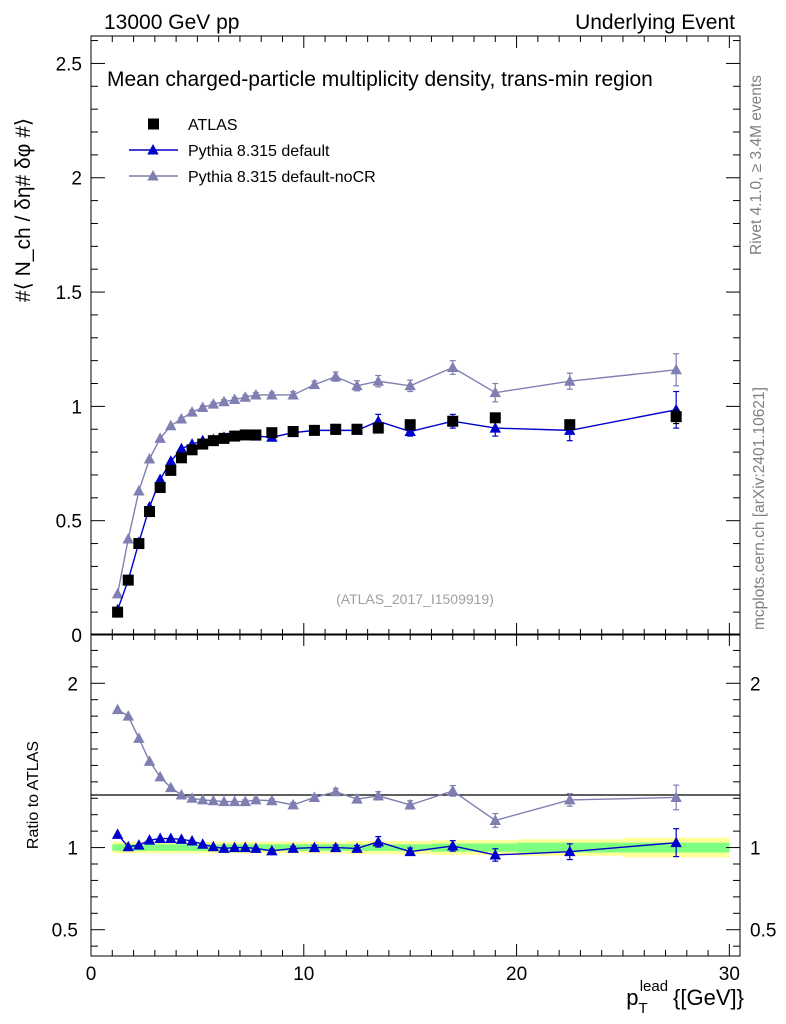  Describe the element at coordinates (755, 684) in the screenshot. I see `ratio-y-tick-label-right: 2` at that location.